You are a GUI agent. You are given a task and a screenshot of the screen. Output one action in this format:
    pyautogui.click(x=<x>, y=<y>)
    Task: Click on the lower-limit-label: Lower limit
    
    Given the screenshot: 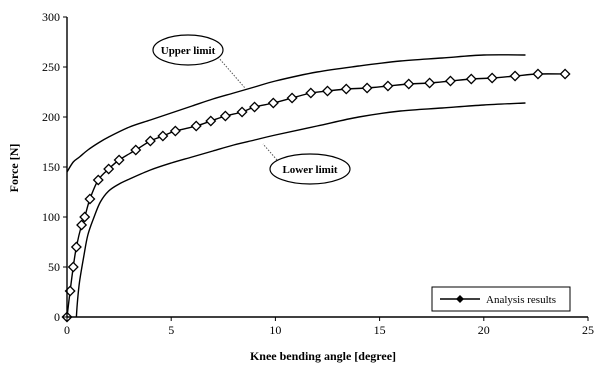 What is the action you would take?
    pyautogui.click(x=309, y=170)
    